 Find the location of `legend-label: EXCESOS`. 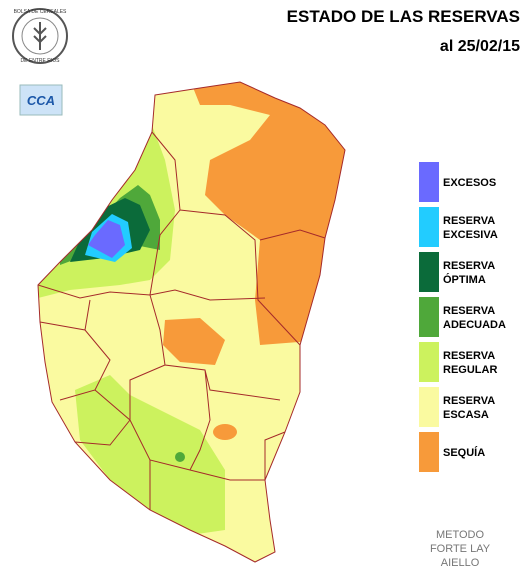

legend-label: EXCESOS is located at coordinates (469, 183).